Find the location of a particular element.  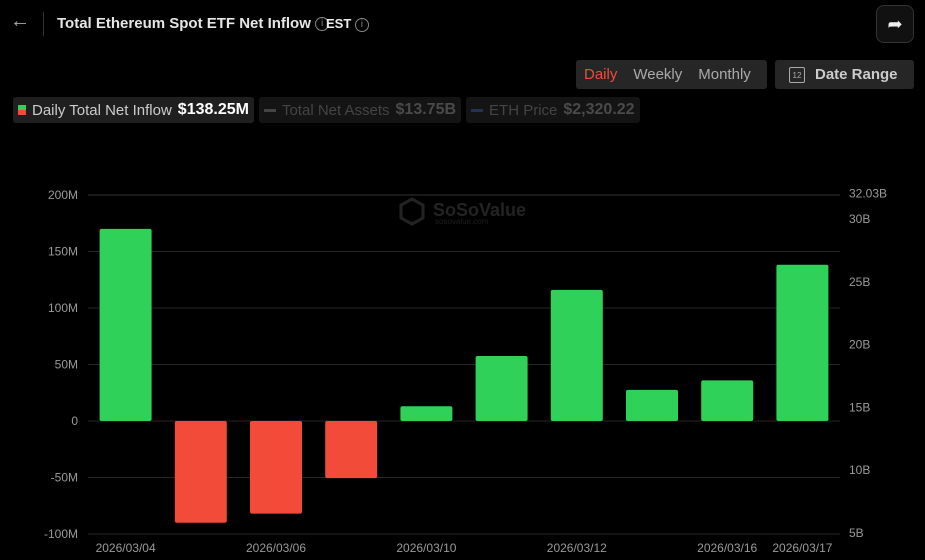

legend-label: ETH Price is located at coordinates (523, 110).